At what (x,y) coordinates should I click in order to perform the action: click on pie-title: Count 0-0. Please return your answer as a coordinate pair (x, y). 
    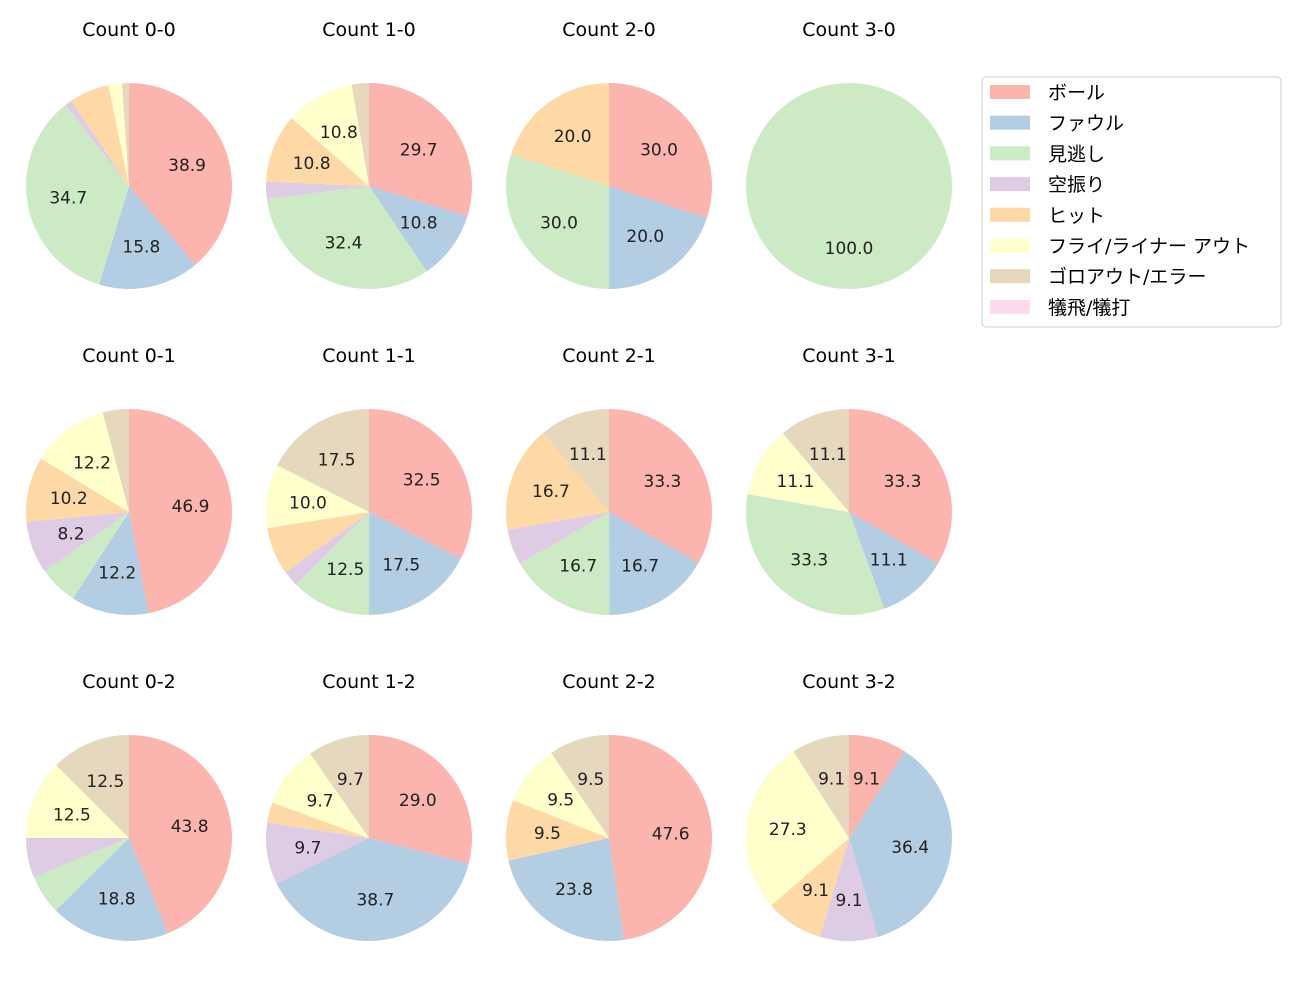
    Looking at the image, I should click on (129, 30).